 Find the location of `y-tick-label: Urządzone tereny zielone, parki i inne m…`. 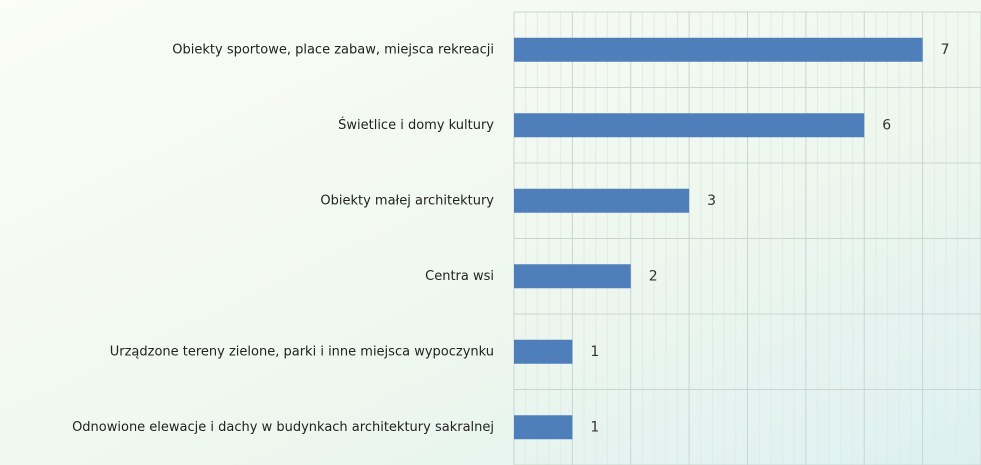

y-tick-label: Urządzone tereny zielone, parki i inne m… is located at coordinates (302, 351).